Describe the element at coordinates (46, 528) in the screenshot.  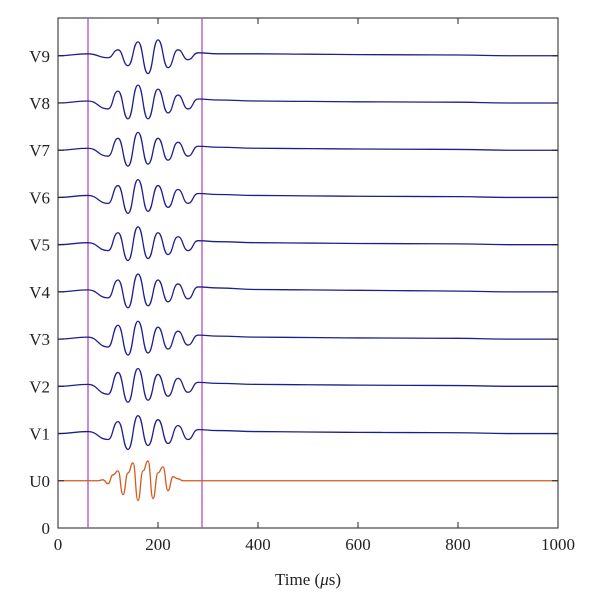
I see `y-tick-label: 0` at that location.